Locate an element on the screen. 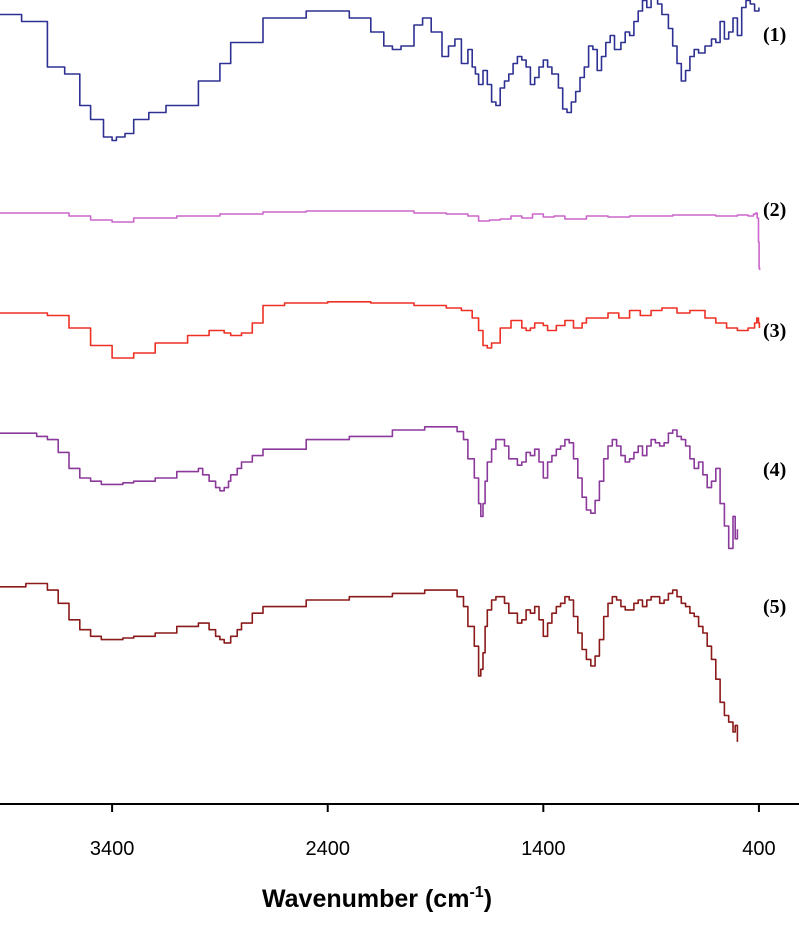 This screenshot has width=799, height=932. series-label-5: (5) is located at coordinates (774, 607).